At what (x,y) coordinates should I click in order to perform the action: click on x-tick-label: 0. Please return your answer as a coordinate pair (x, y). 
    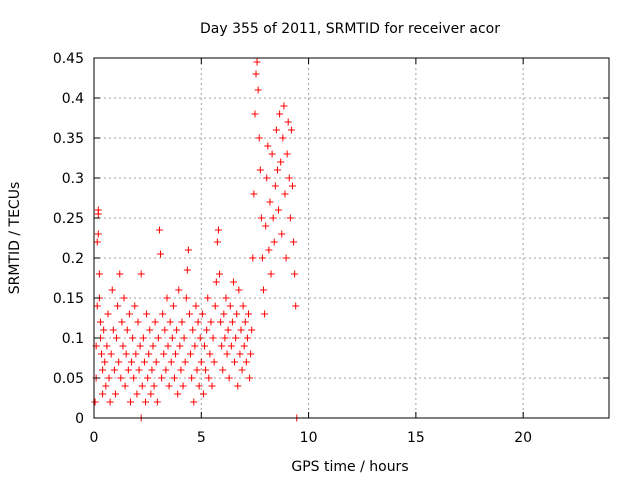
    Looking at the image, I should click on (94, 438).